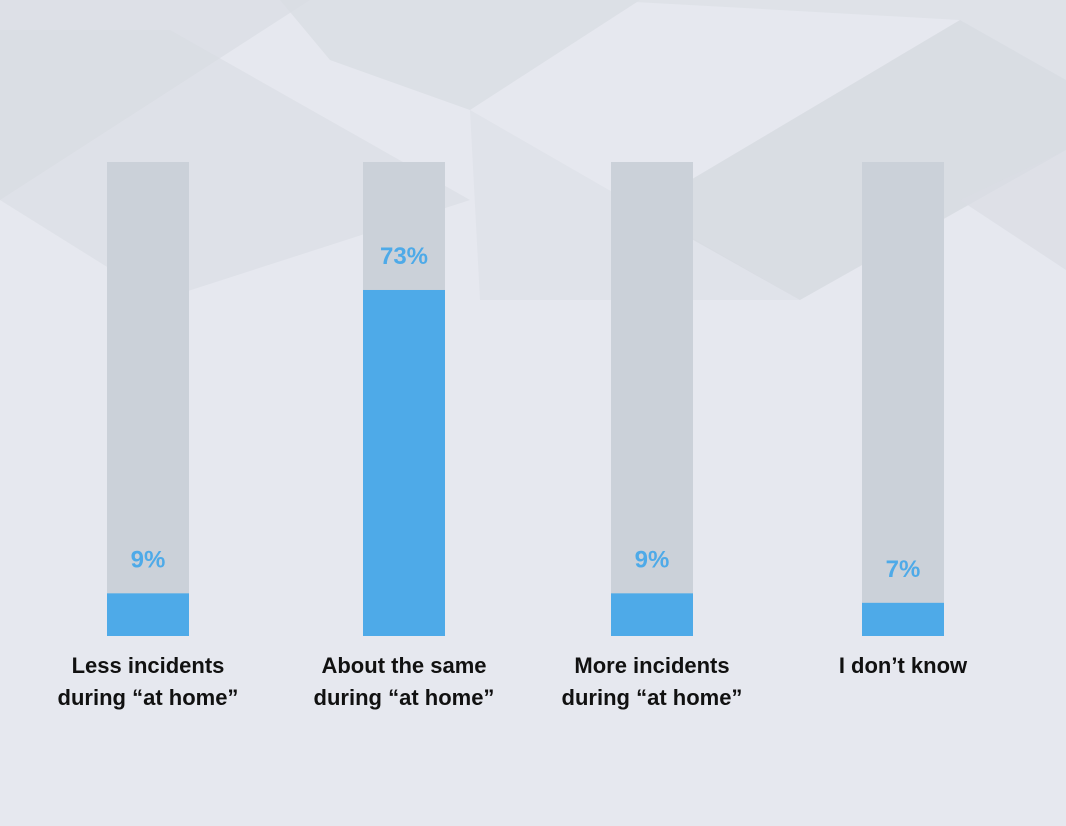  What do you see at coordinates (903, 569) in the screenshot?
I see `value-label-4: 7%` at bounding box center [903, 569].